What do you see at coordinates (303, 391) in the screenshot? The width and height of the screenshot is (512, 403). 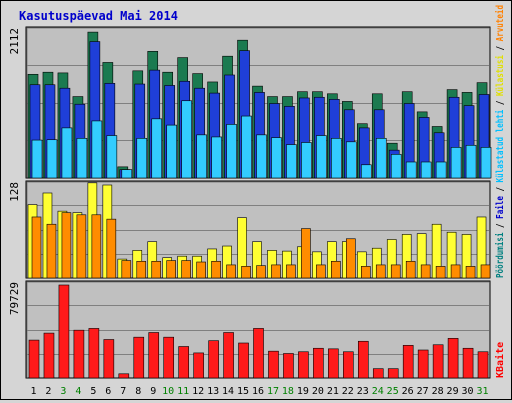 I see `day-label: 19` at bounding box center [303, 391].